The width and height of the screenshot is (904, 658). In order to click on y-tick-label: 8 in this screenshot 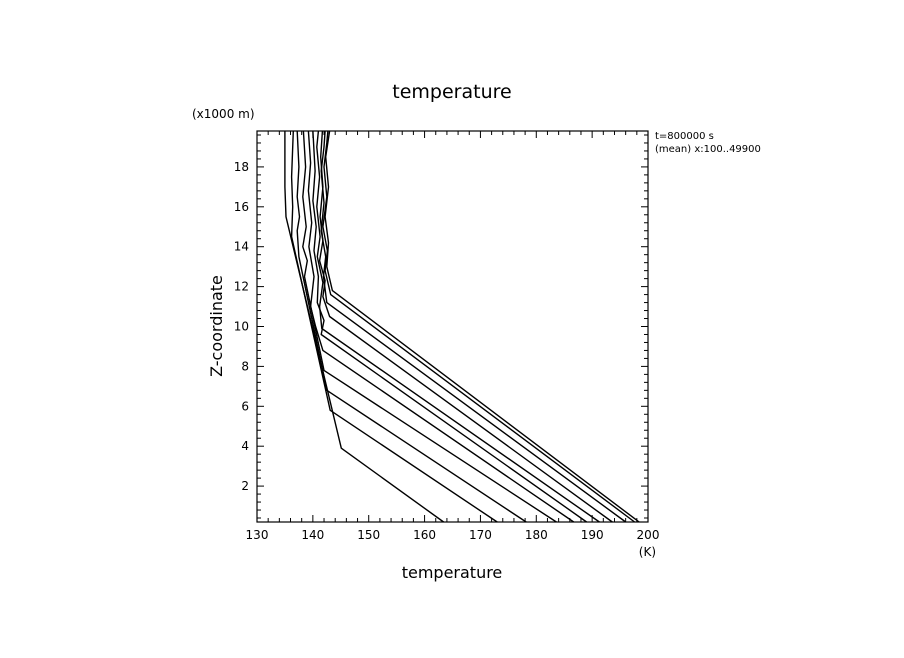, I will do `click(245, 366)`.